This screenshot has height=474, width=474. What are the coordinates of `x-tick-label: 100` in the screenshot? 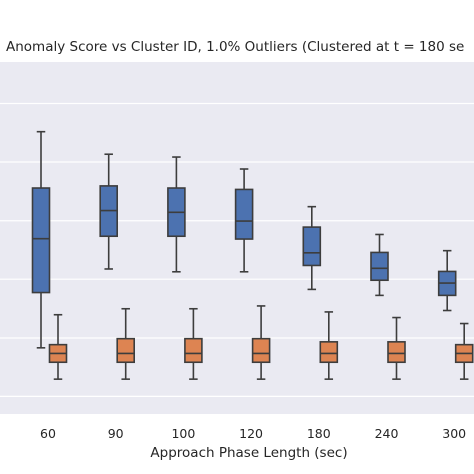 It's located at (183, 433).